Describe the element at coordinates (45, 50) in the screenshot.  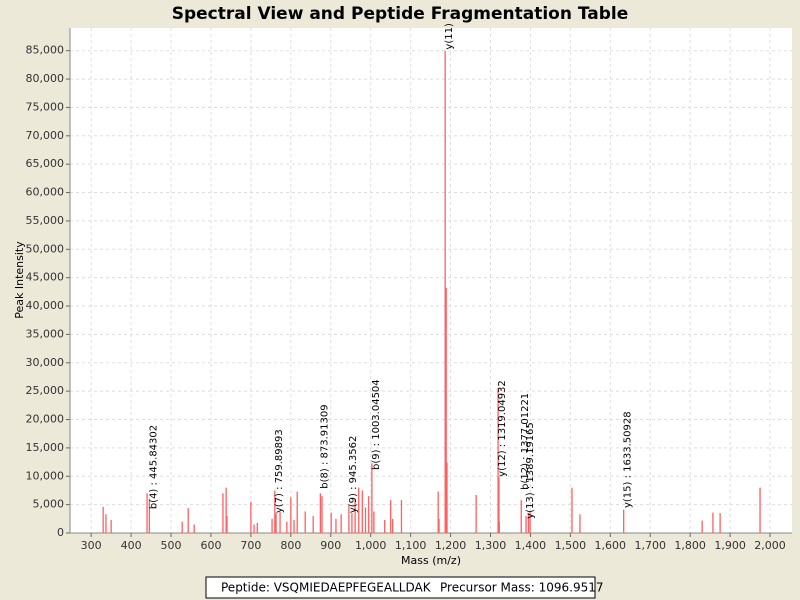
I see `y-tick-label: 85,000` at that location.